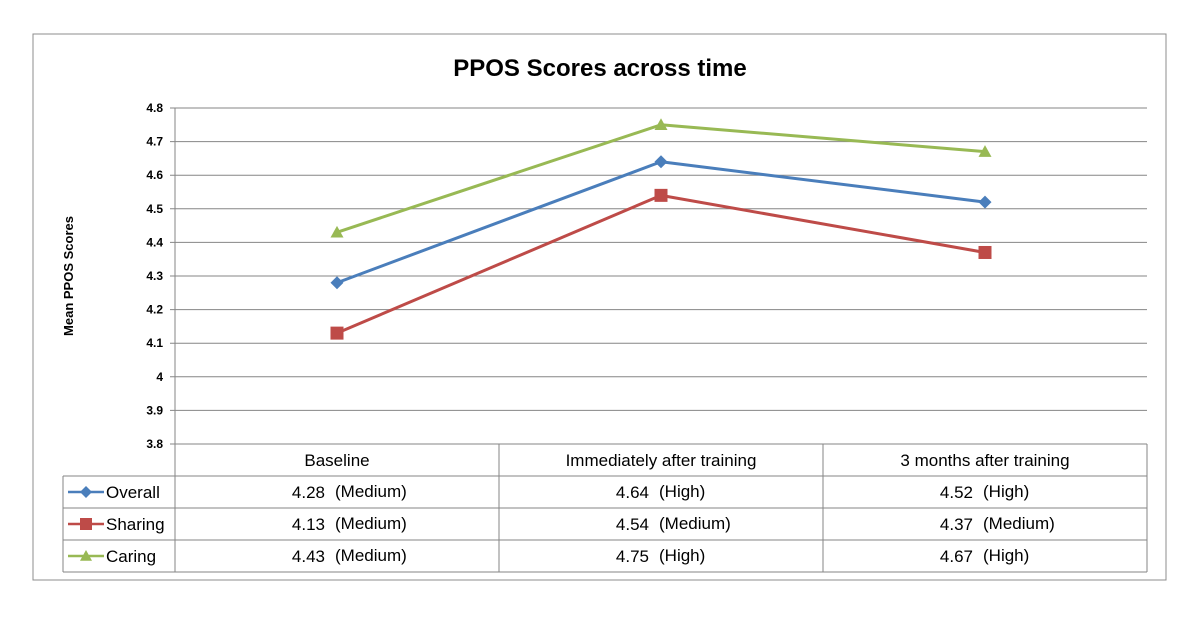  Describe the element at coordinates (308, 492) in the screenshot. I see `table-value: 4.28` at that location.